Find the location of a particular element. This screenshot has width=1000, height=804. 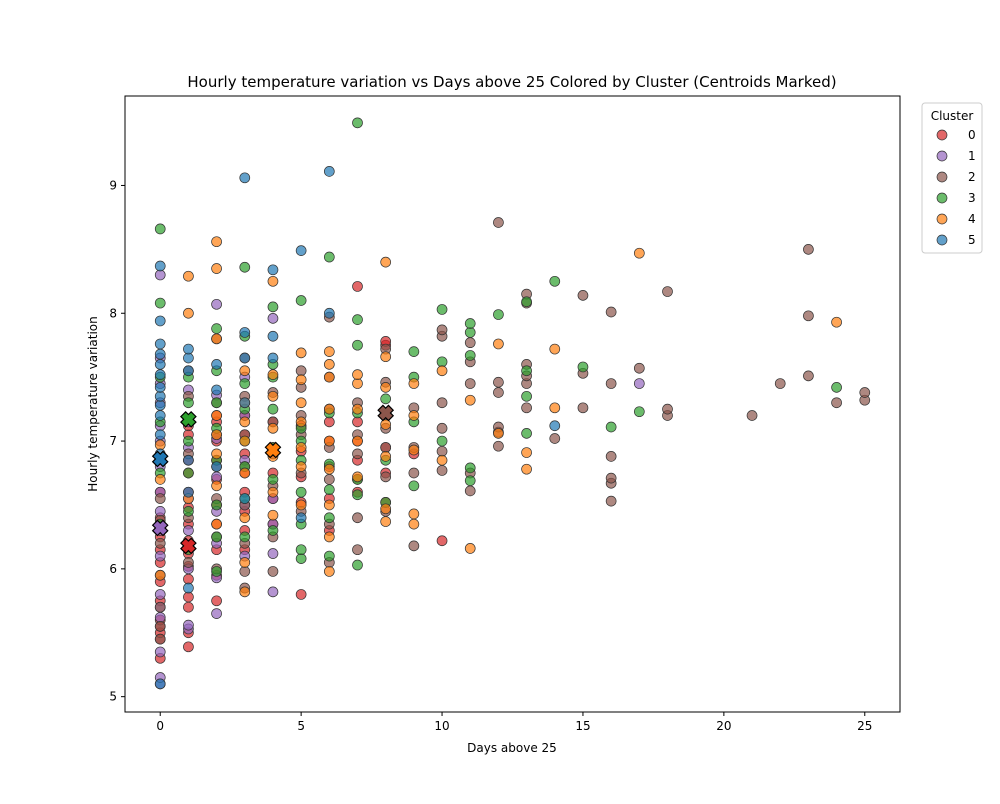

legend-label-3: 3 is located at coordinates (972, 198).